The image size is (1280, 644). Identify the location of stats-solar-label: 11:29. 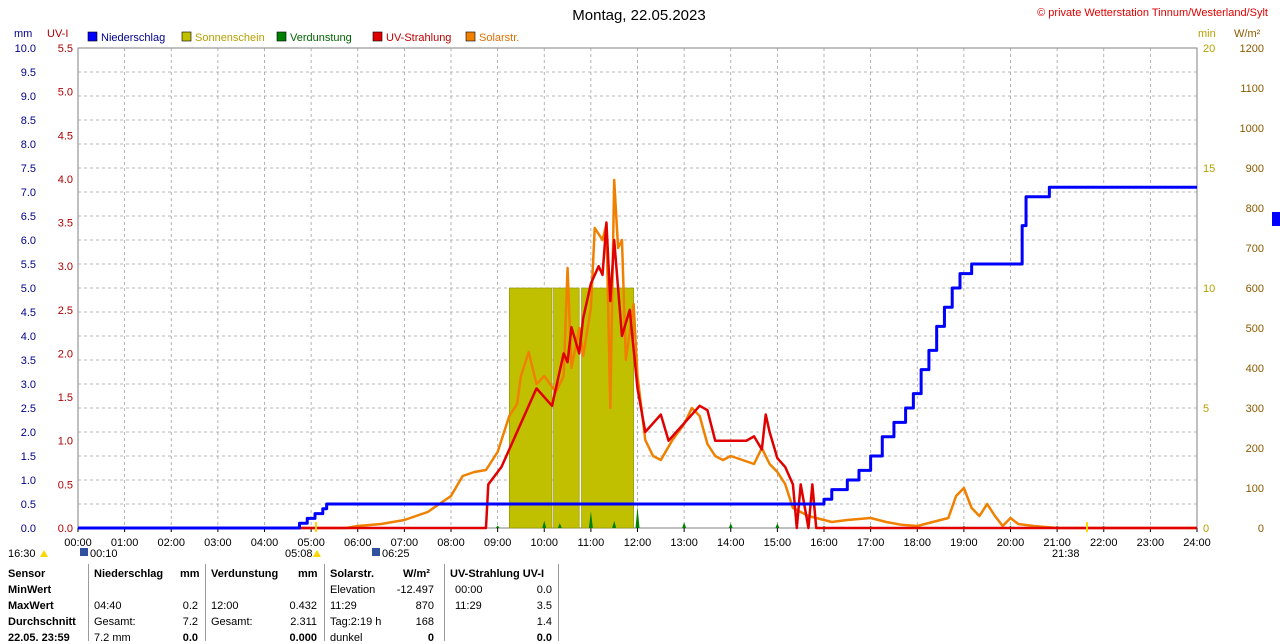
(343, 606).